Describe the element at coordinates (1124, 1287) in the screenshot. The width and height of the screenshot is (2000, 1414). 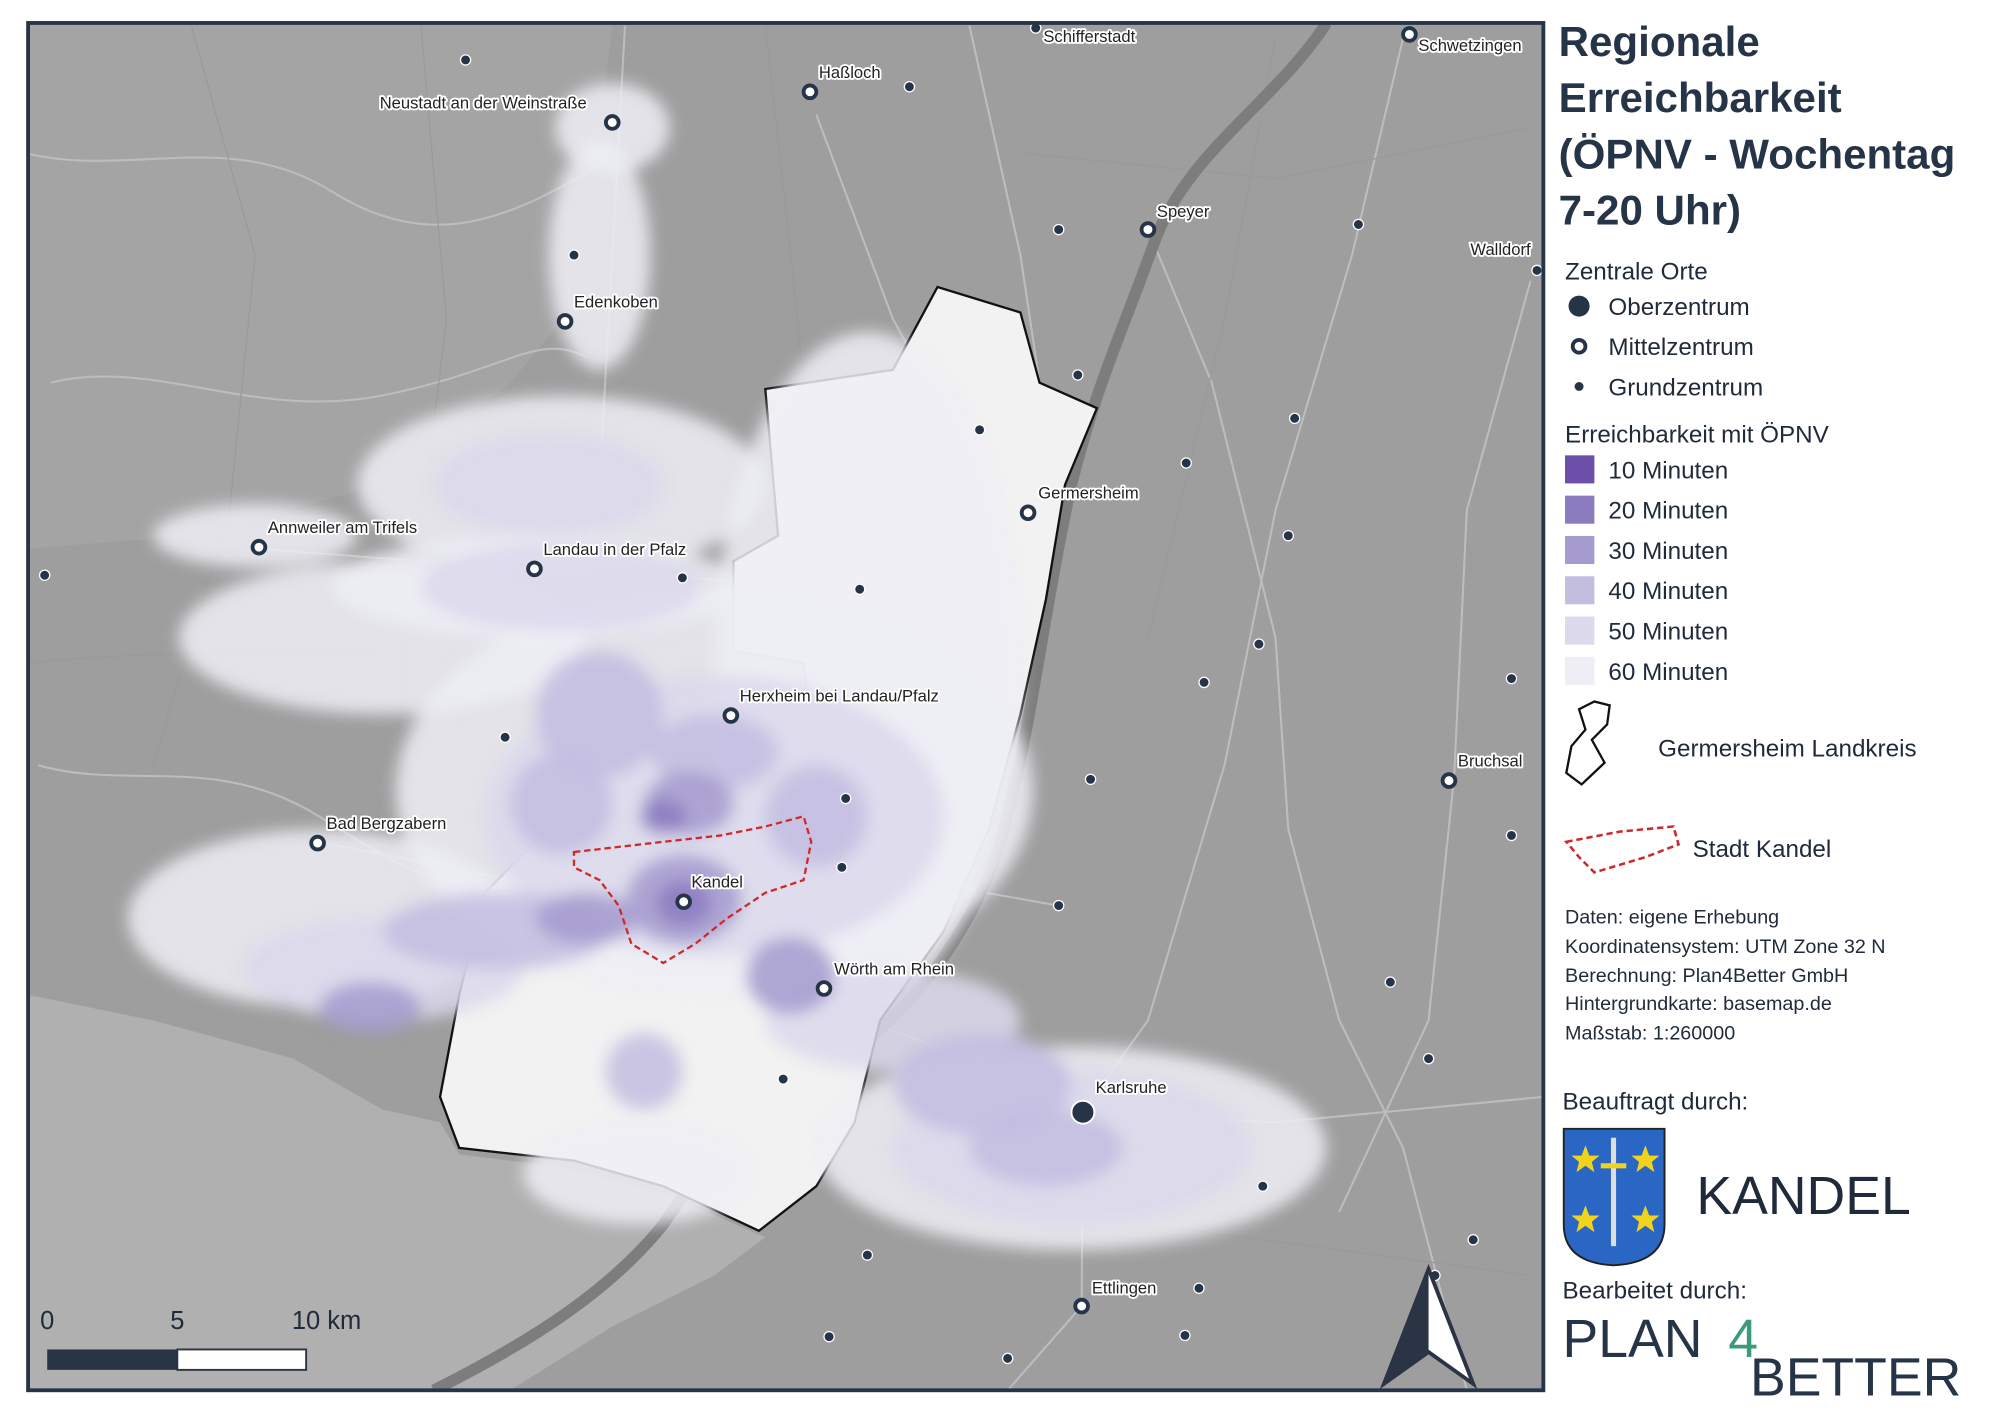
I see `place-label: Ettlingen` at that location.